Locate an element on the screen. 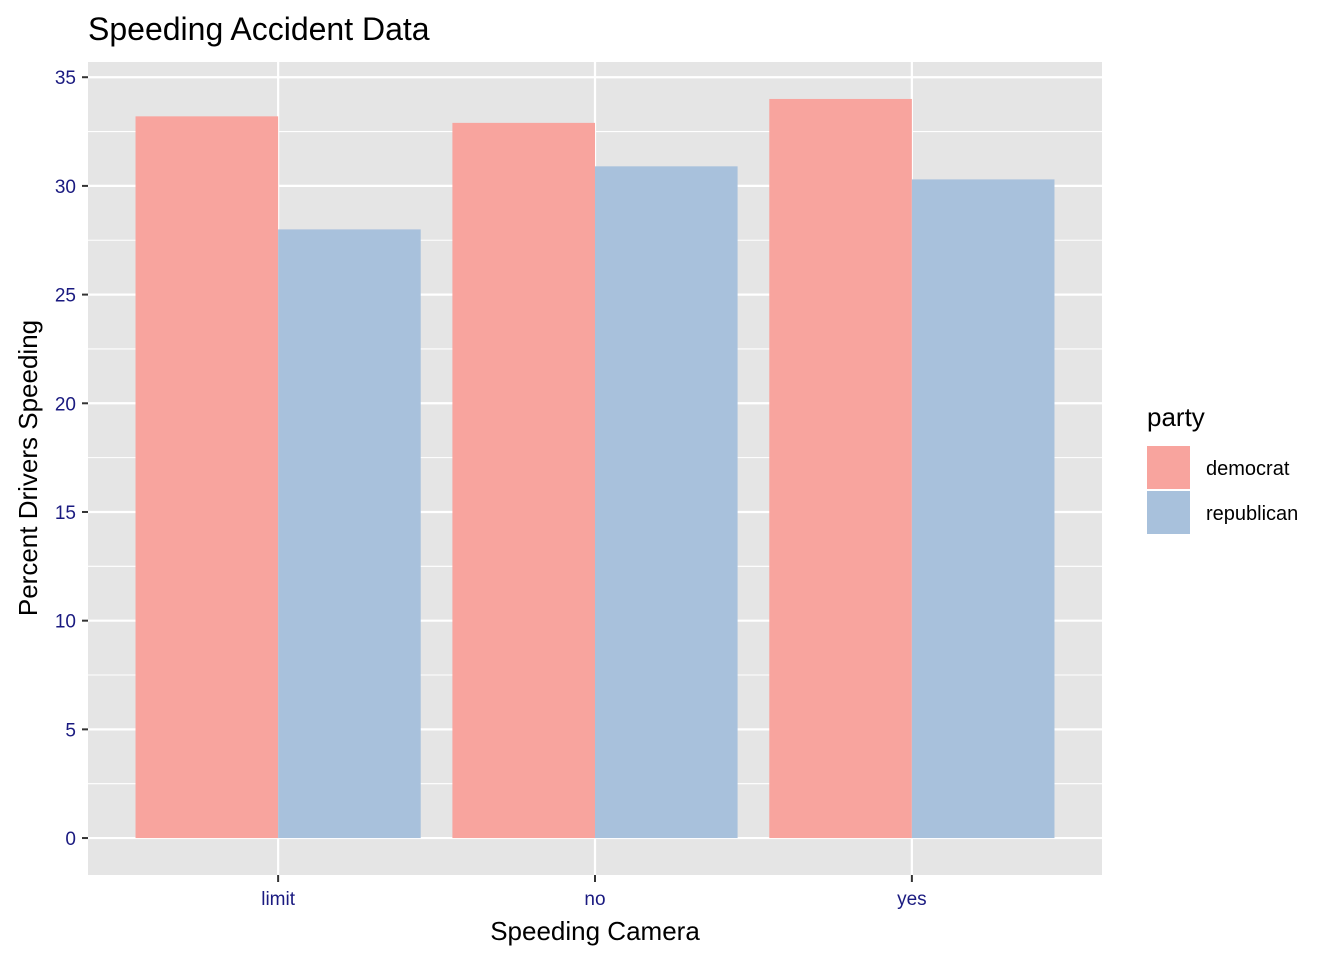  legend-label-republican: republican is located at coordinates (1252, 514).